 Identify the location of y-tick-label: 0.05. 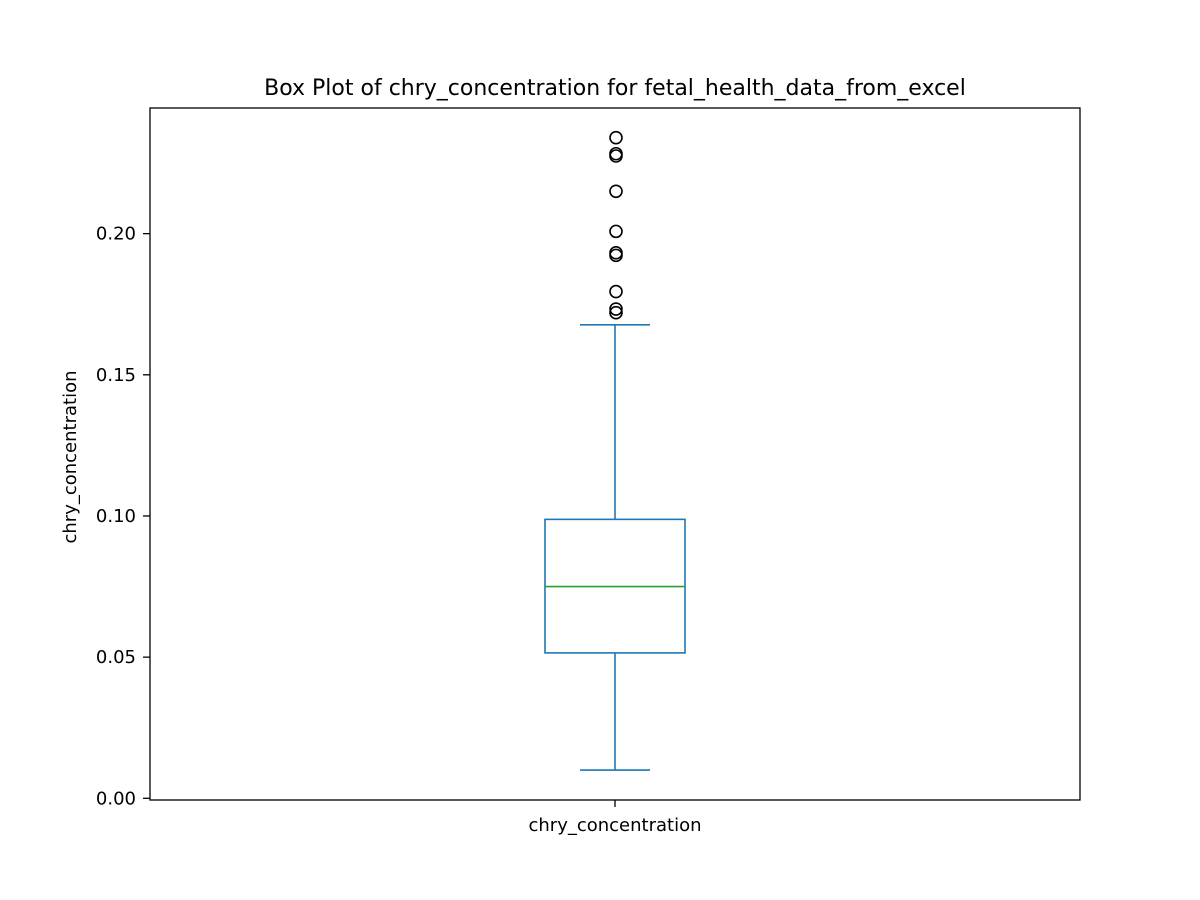
(116, 657).